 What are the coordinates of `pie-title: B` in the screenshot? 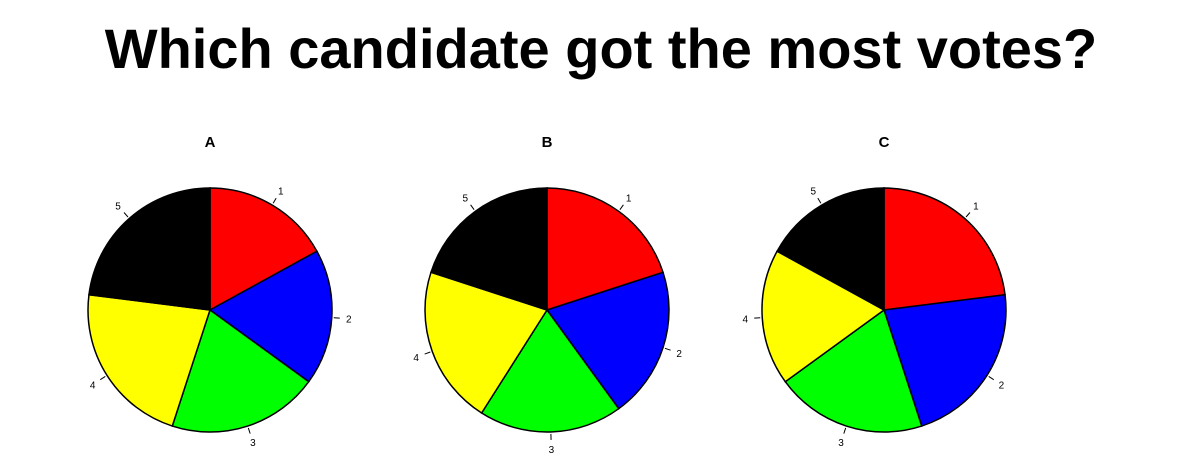 It's located at (547, 142).